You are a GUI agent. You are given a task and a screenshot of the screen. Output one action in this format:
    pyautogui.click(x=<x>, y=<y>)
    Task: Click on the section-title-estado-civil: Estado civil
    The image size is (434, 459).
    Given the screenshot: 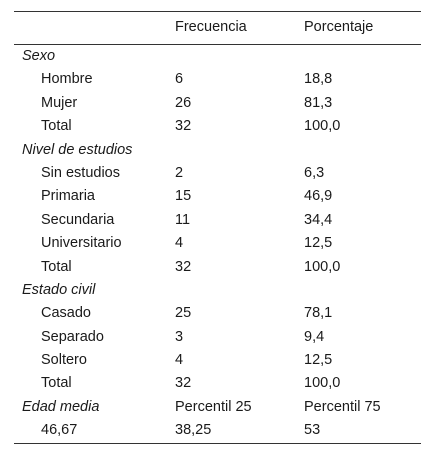 What is the action you would take?
    pyautogui.click(x=59, y=289)
    